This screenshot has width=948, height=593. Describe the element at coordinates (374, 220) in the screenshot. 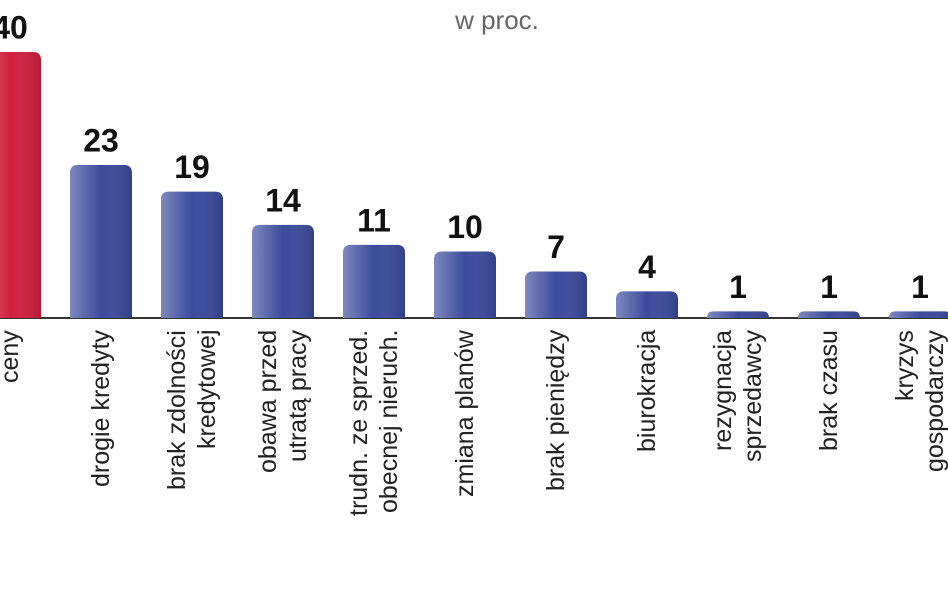

I see `value-label: 11` at that location.